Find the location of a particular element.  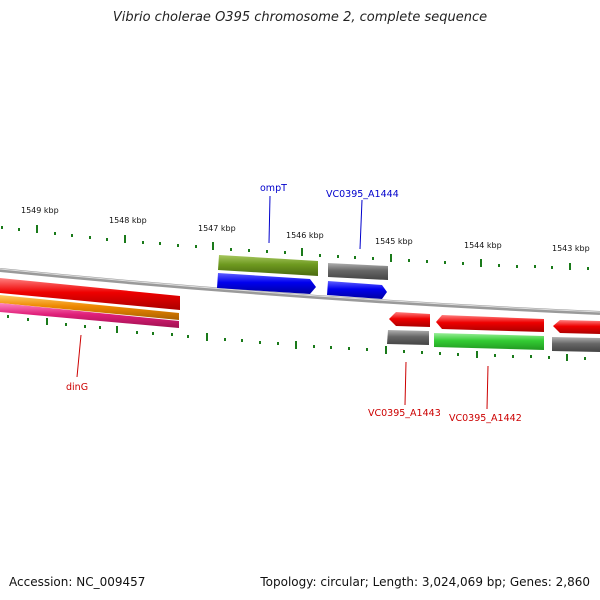

vc0395-a1444-gene-blue-arrow is located at coordinates (357, 290).